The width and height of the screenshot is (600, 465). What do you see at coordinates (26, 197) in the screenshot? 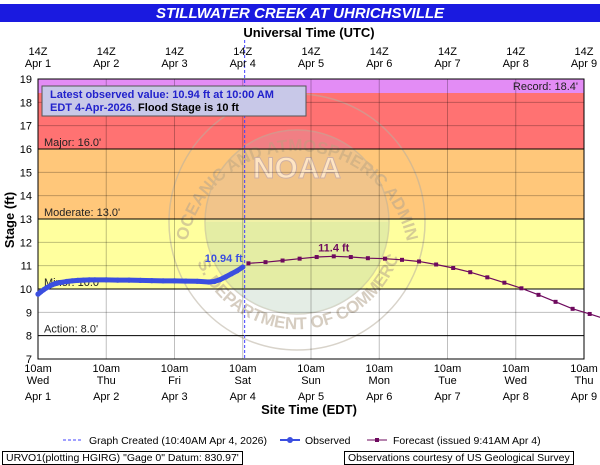
I see `y-tick-label: 14` at bounding box center [26, 197].